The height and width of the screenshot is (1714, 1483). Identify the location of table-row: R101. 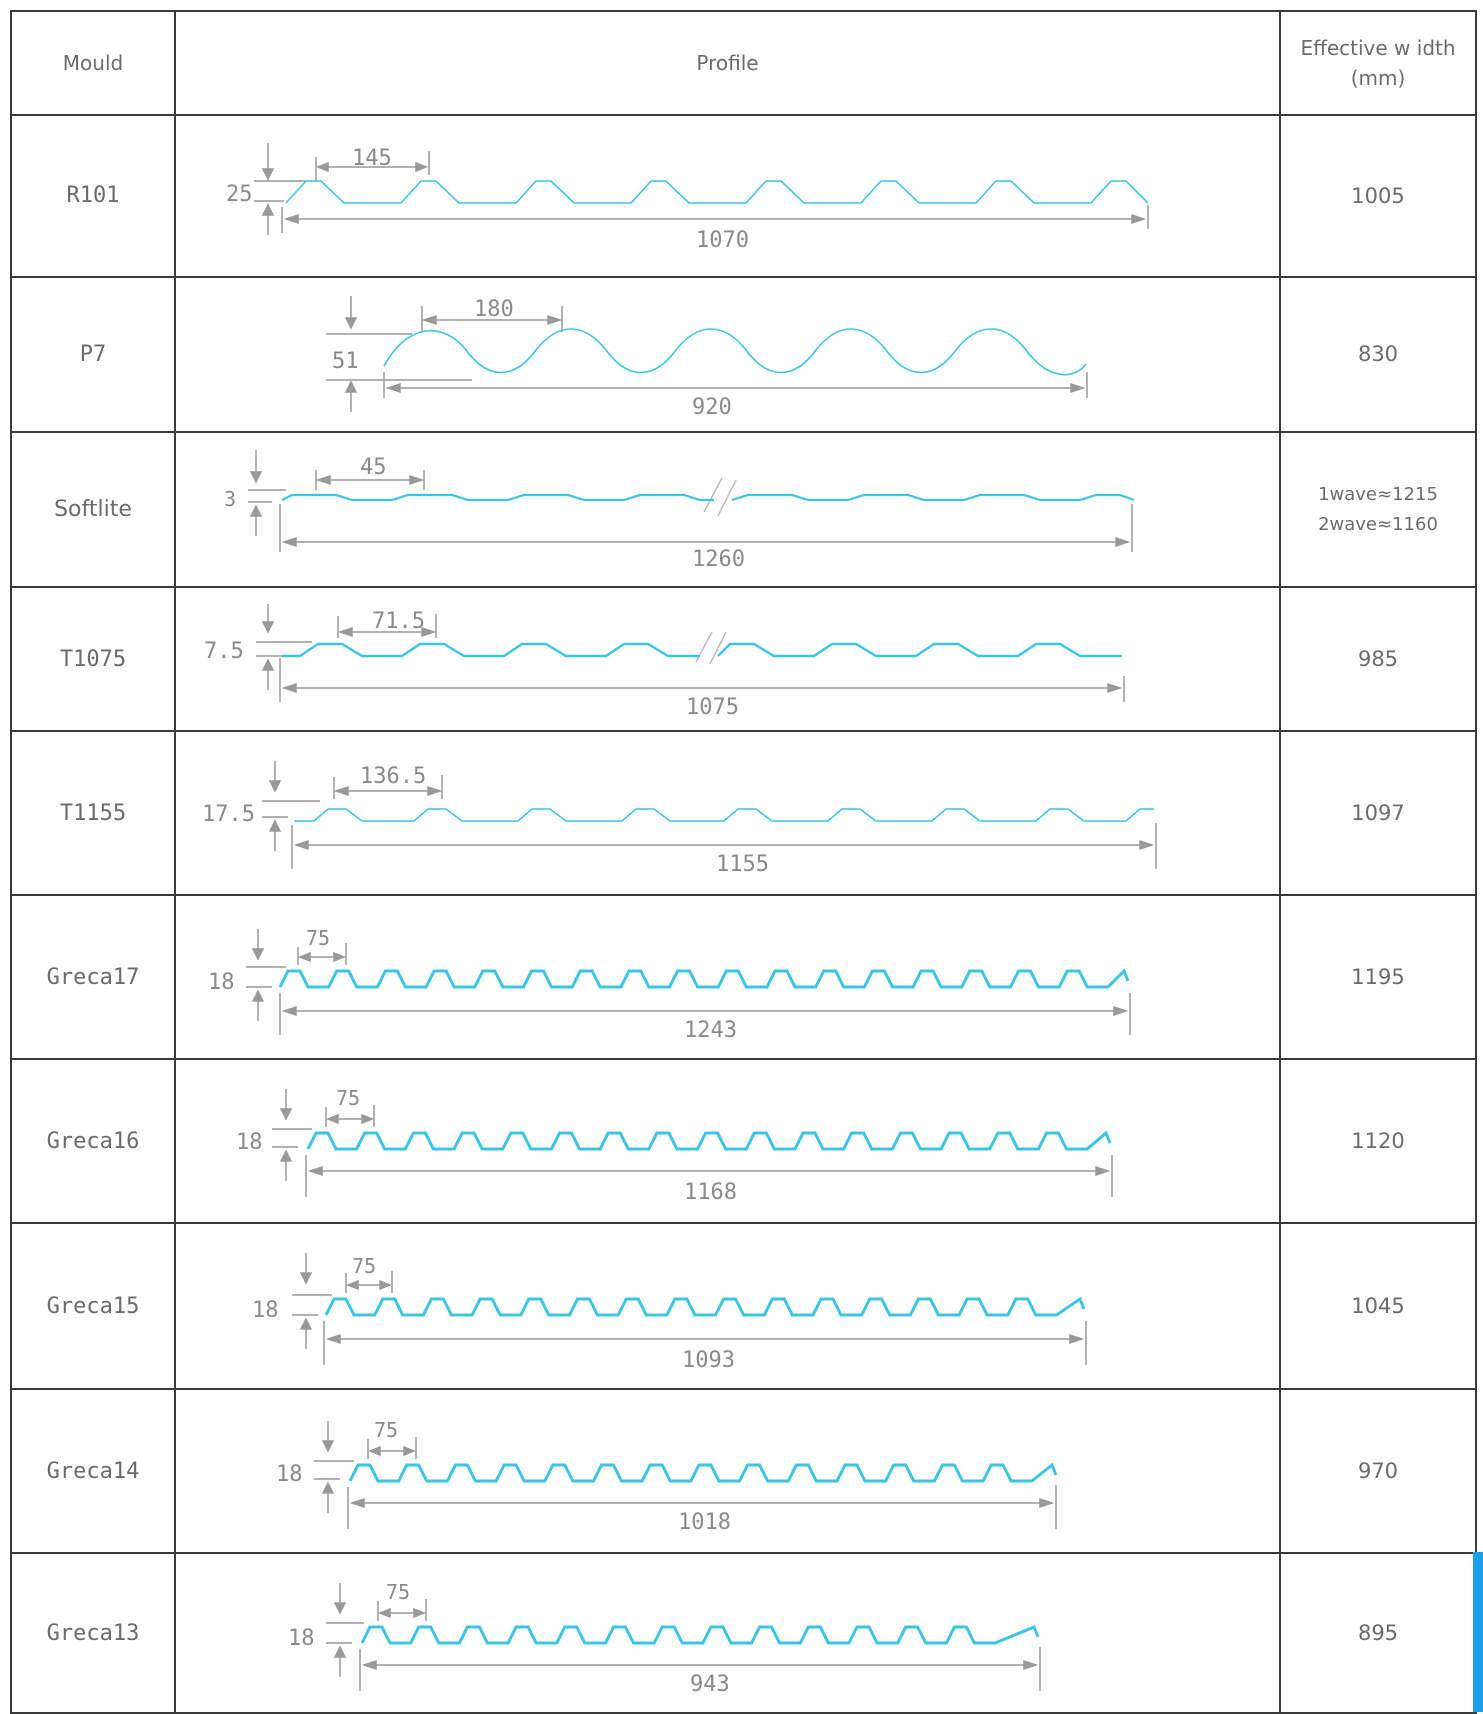
(743, 196).